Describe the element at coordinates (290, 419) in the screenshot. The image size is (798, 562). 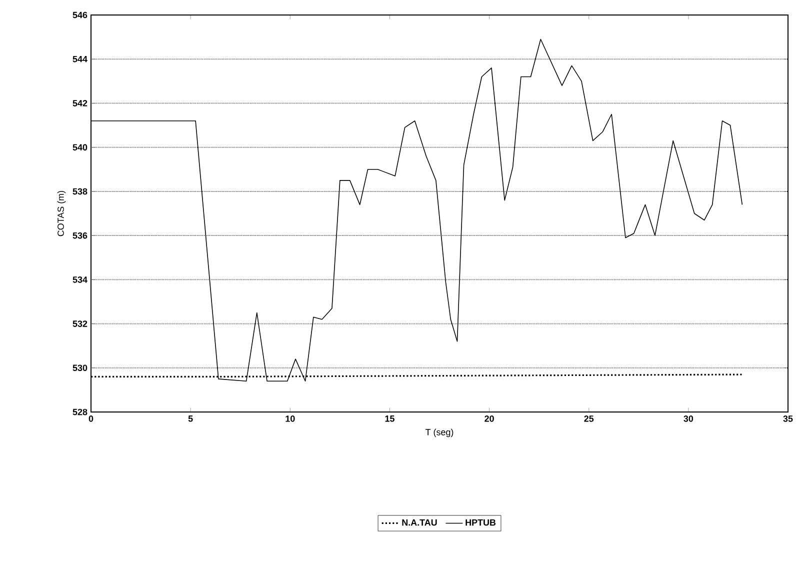
I see `x-tick-label: 10` at that location.